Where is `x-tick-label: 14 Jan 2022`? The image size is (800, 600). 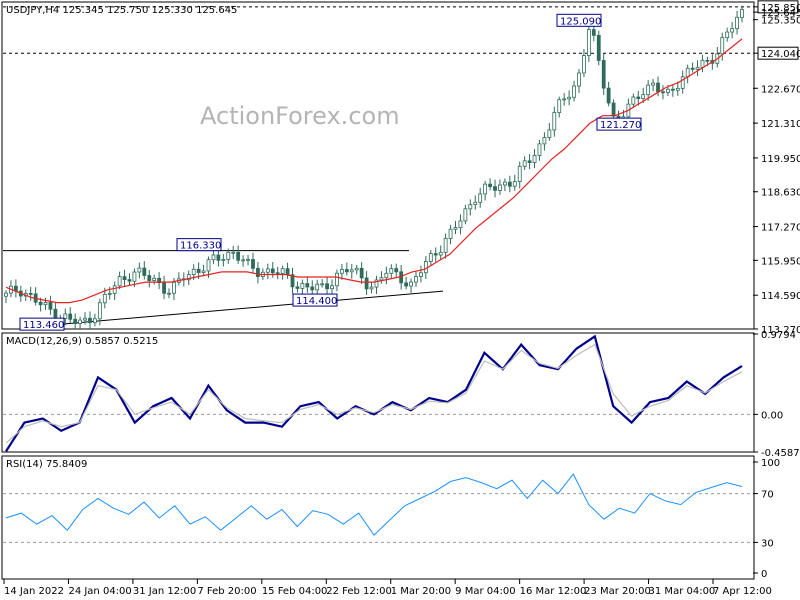
x-tick-label: 14 Jan 2022 is located at coordinates (34, 591).